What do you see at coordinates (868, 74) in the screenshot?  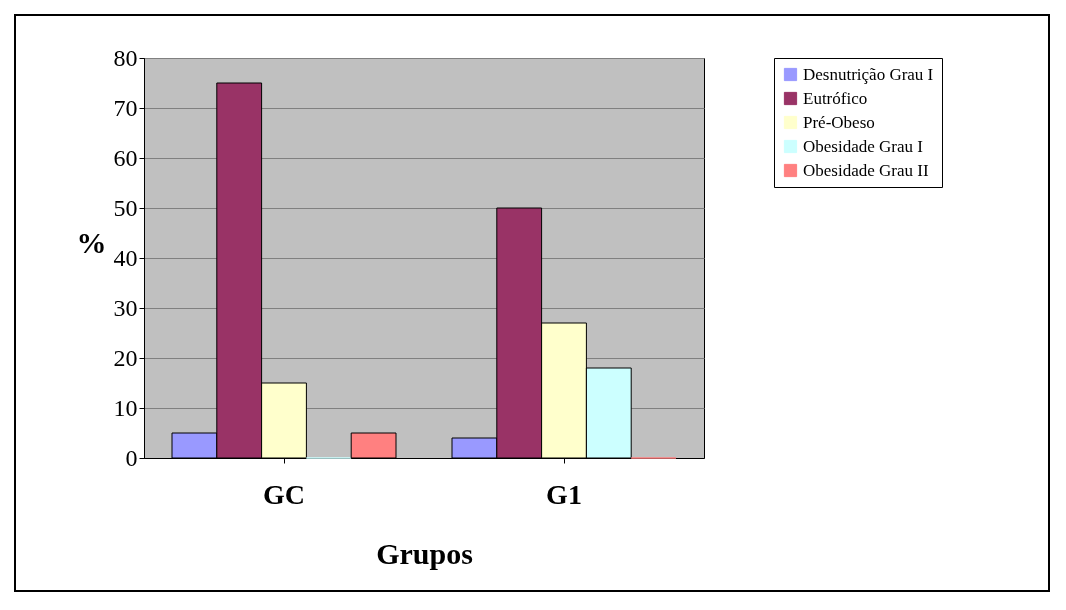 I see `legend-label: Desnutrição Grau I` at bounding box center [868, 74].